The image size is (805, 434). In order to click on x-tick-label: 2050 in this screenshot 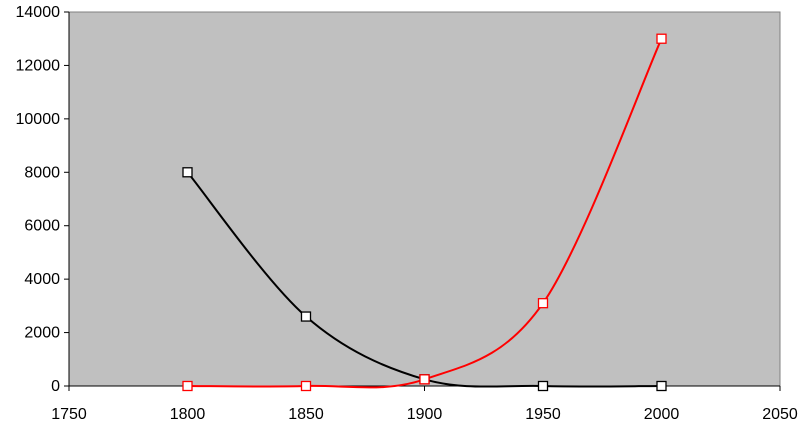, I will do `click(780, 414)`.